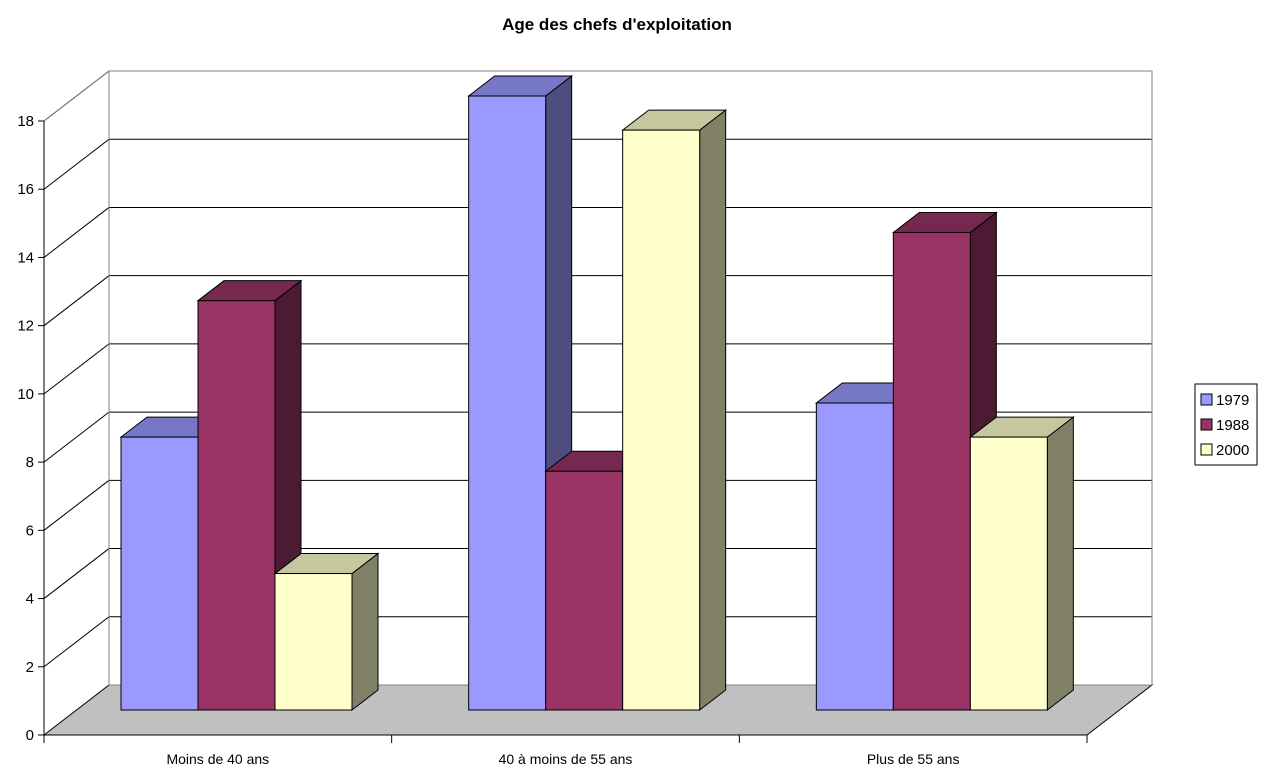  I want to click on y-tick-label: 14, so click(25, 257).